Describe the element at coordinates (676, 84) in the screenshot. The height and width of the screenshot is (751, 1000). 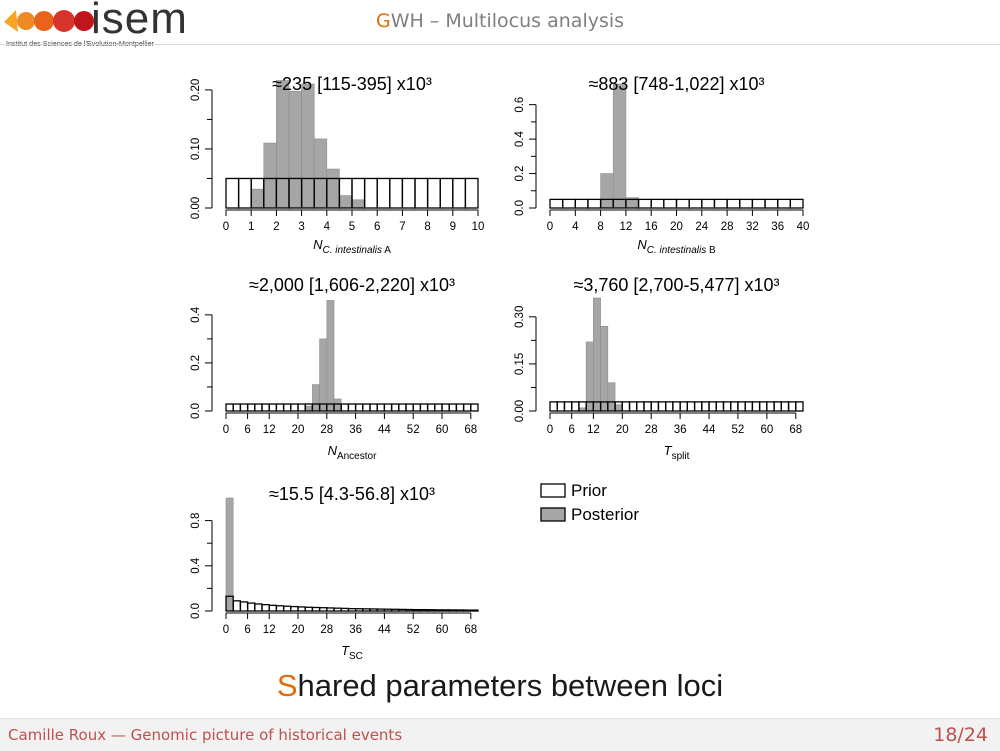
I see `panel-title: ≈883 [748-1,022] x10³` at that location.